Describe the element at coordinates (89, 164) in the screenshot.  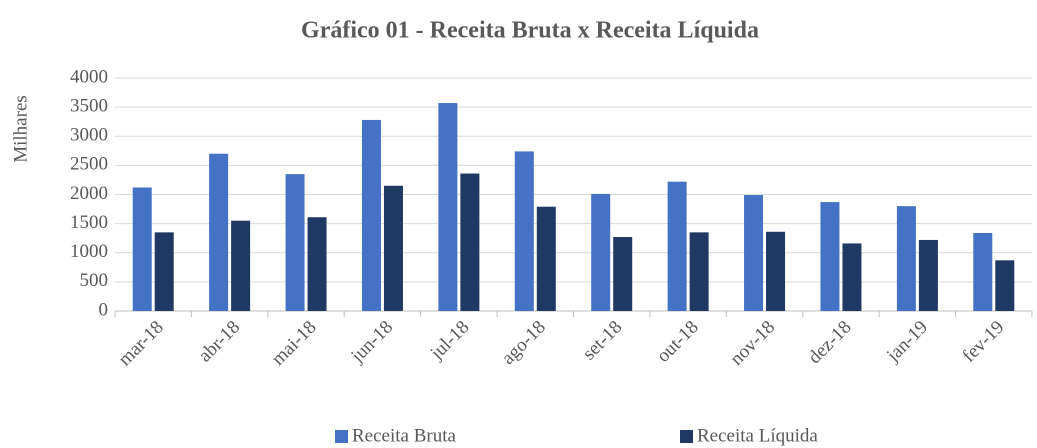
I see `y-tick-label: 2500` at that location.